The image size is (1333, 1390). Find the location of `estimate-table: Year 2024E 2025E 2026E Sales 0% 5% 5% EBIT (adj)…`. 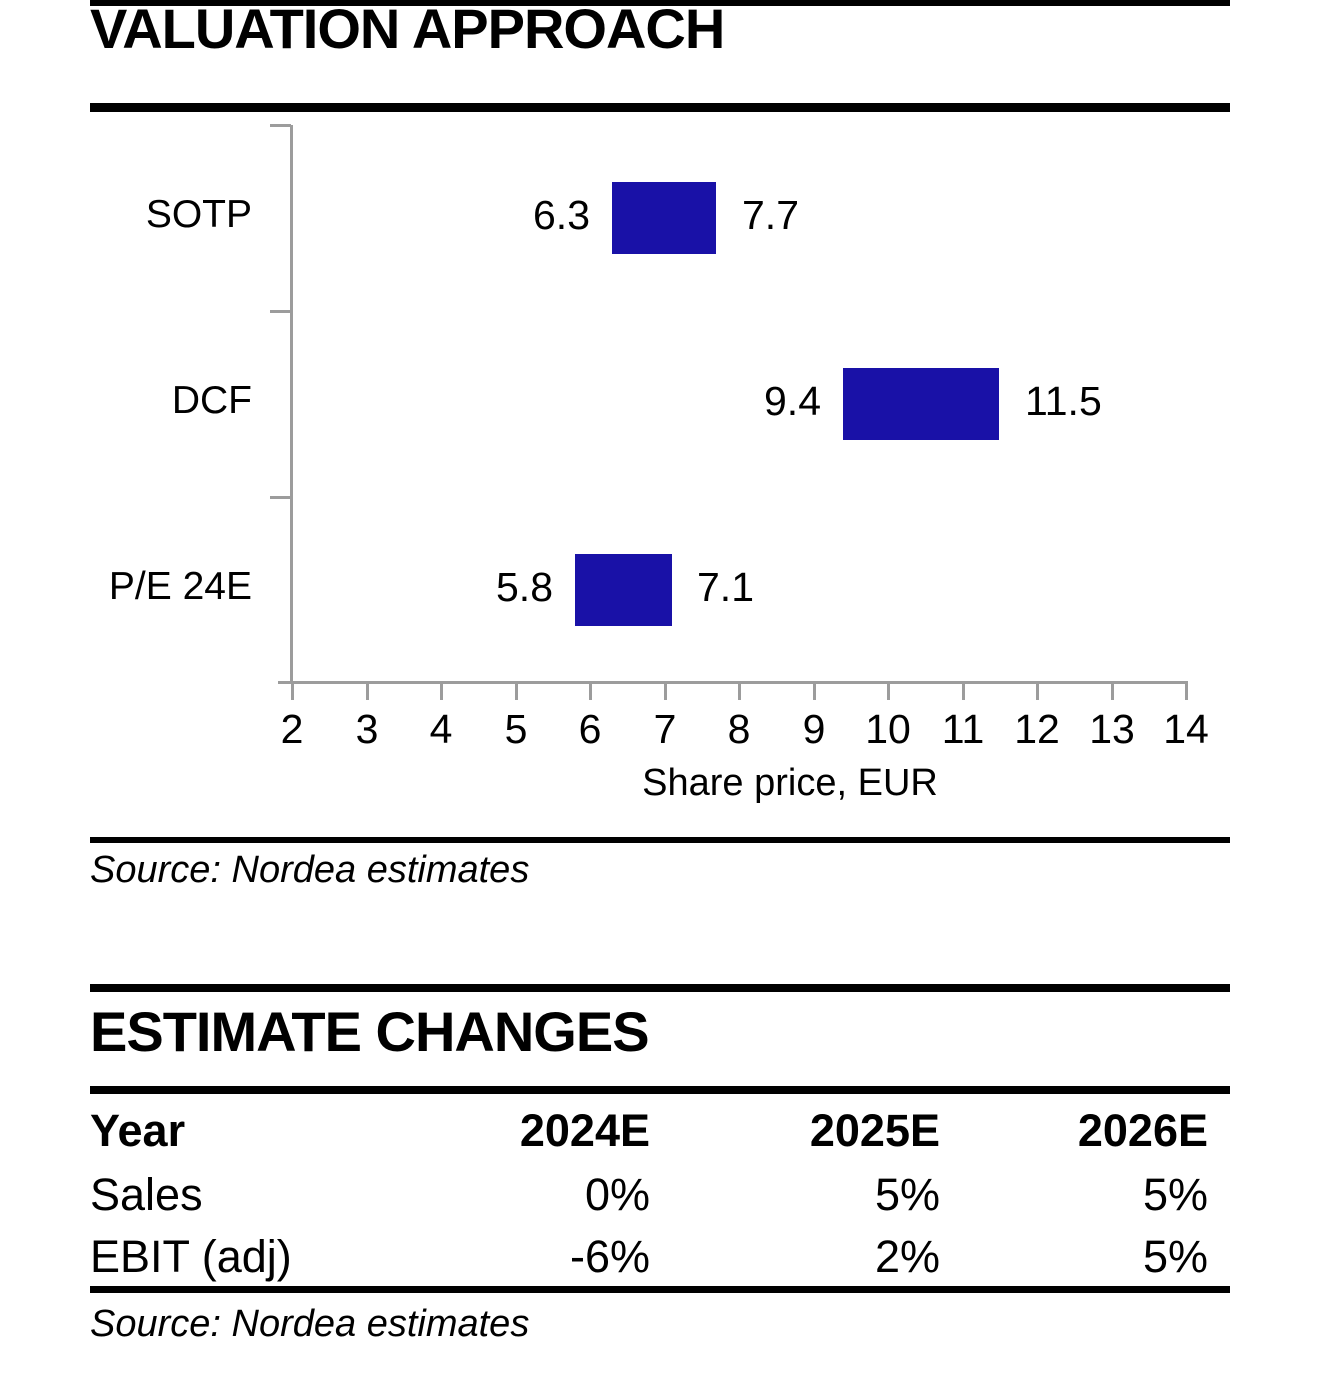

estimate-table: Year 2024E 2025E 2026E Sales 0% 5% 5% EBIT (adj)… is located at coordinates (660, 1192).